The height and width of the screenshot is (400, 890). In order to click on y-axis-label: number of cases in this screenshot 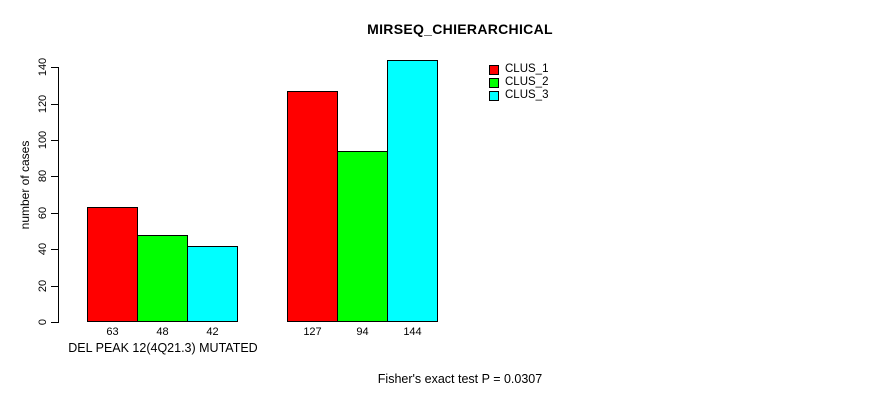, I will do `click(25, 185)`.